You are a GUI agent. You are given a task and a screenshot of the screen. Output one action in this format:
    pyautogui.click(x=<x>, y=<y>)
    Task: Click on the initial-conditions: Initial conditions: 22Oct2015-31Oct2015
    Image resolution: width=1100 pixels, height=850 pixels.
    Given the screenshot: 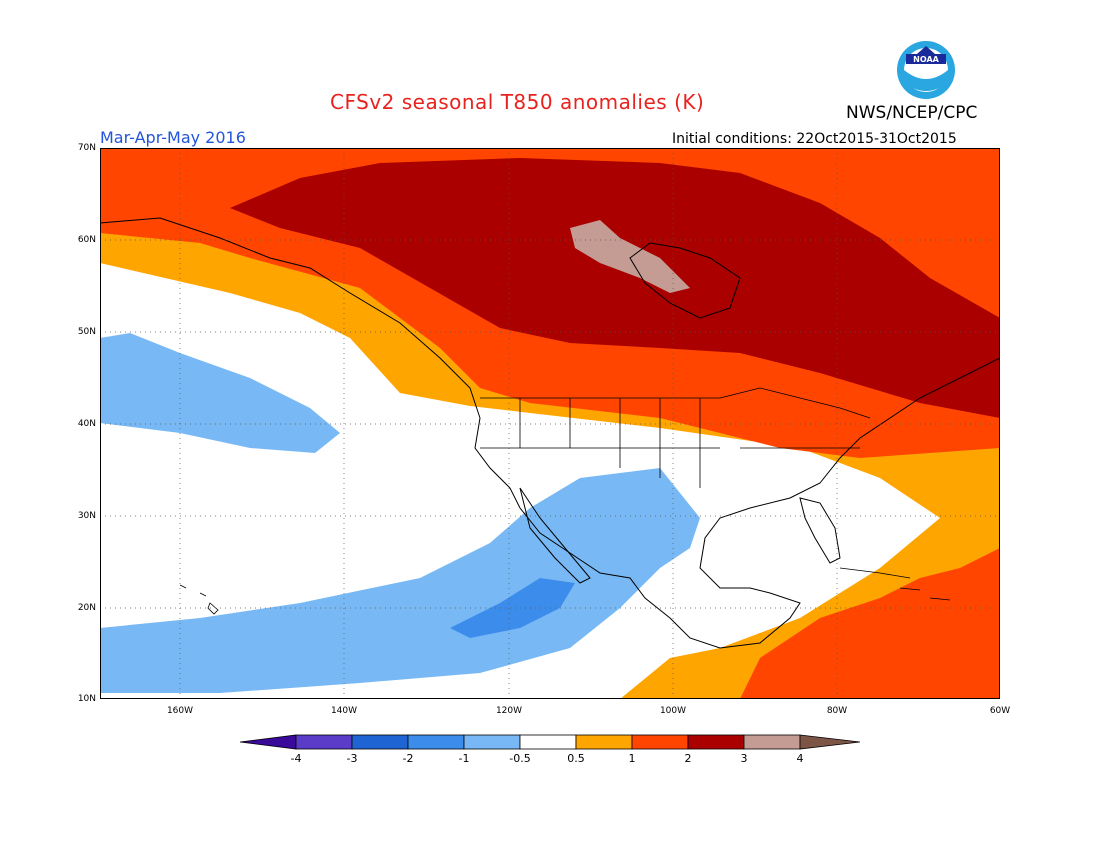 What is the action you would take?
    pyautogui.click(x=814, y=139)
    